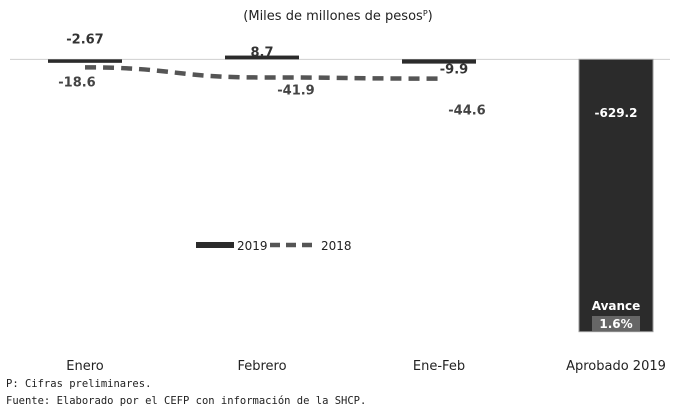 This screenshot has width=676, height=413. I want to click on data-label-2019-2: -9.9, so click(454, 69).